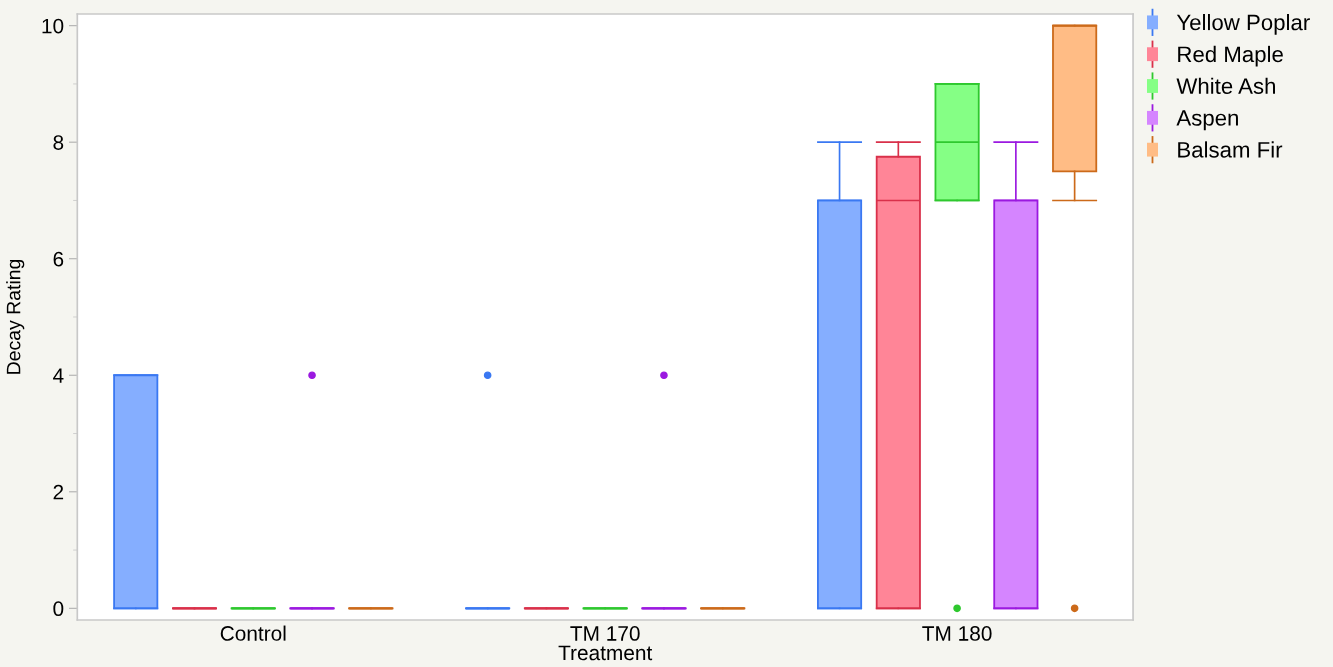 The height and width of the screenshot is (667, 1333). I want to click on y-tick-label: 8, so click(58, 142).